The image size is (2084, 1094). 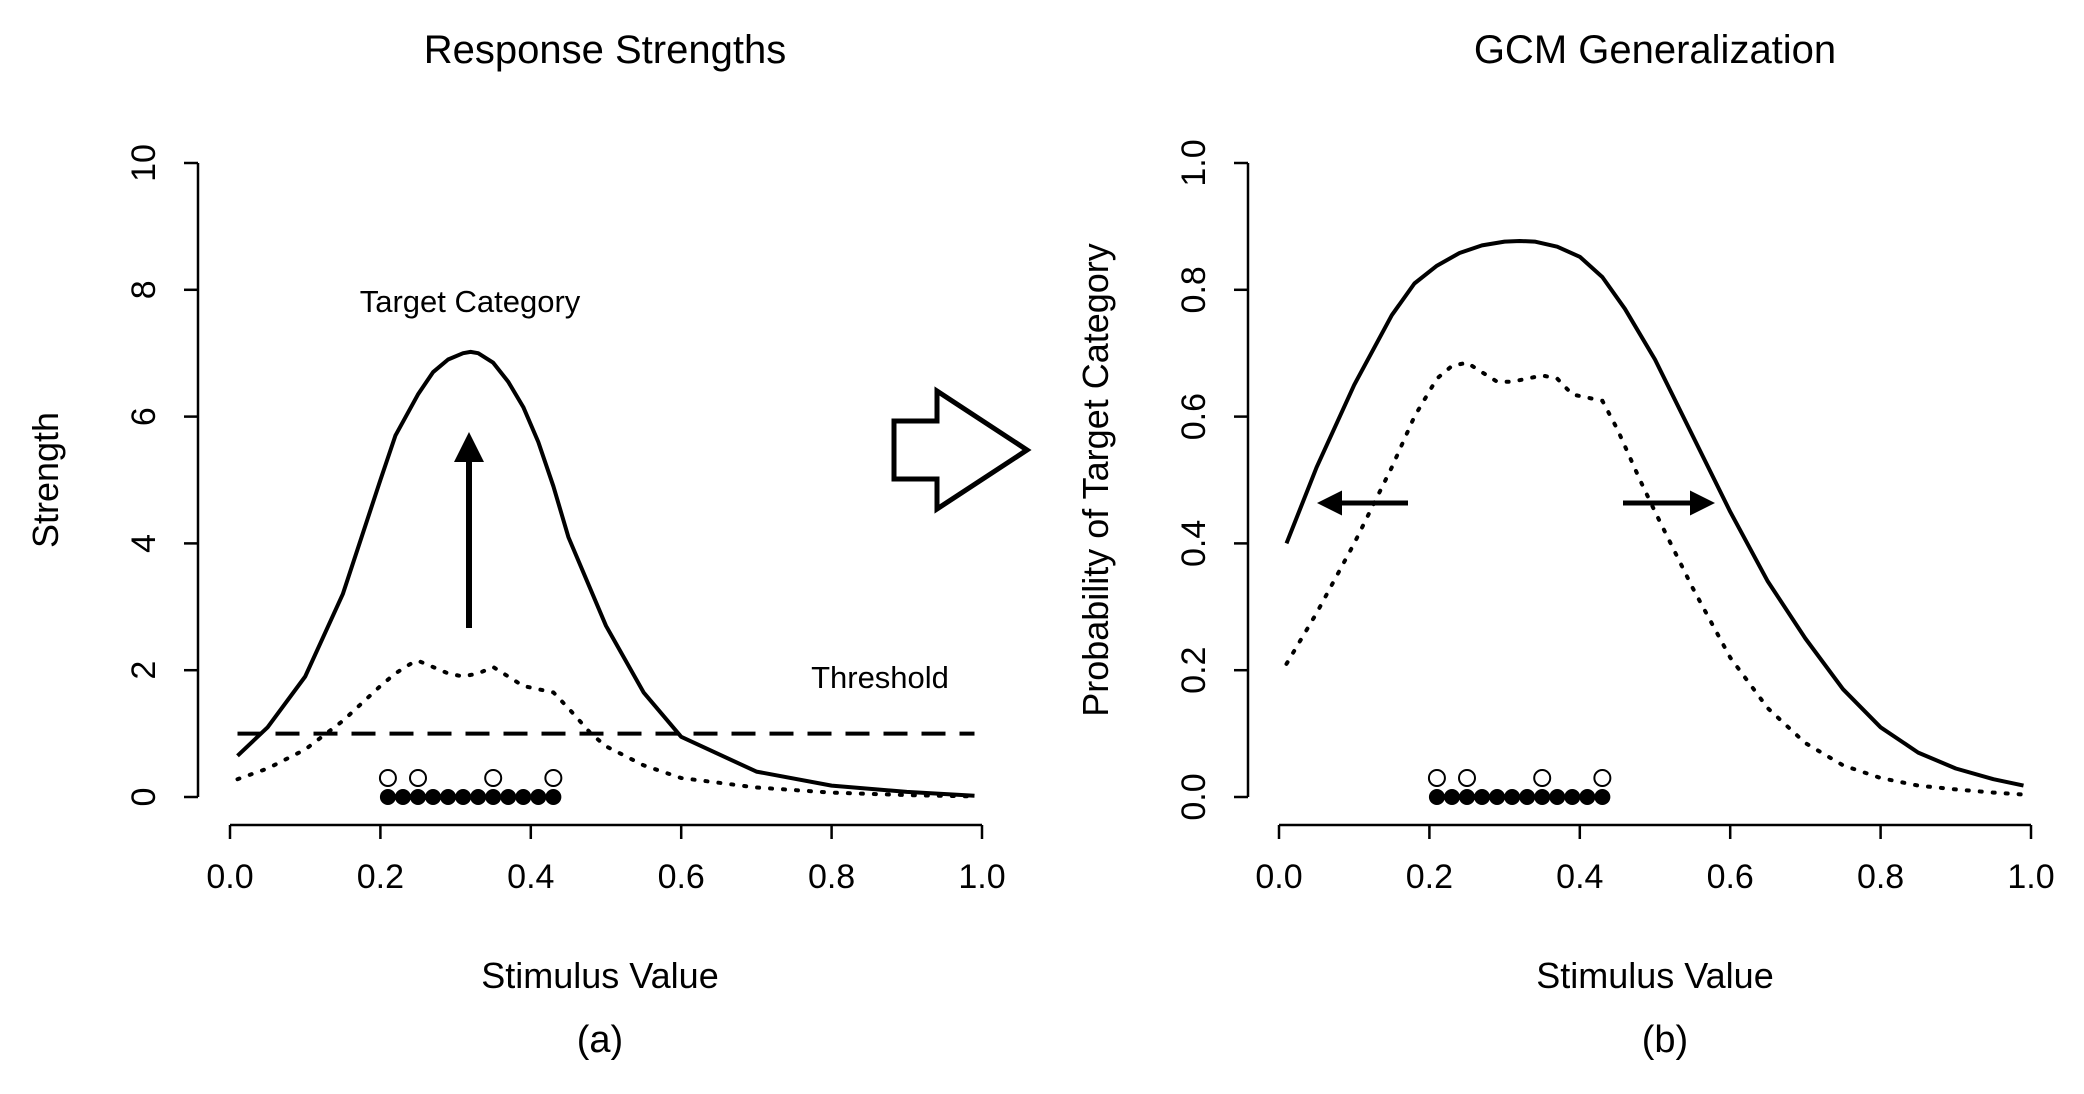 What do you see at coordinates (600, 1040) in the screenshot?
I see `panel-caption: (a)` at bounding box center [600, 1040].